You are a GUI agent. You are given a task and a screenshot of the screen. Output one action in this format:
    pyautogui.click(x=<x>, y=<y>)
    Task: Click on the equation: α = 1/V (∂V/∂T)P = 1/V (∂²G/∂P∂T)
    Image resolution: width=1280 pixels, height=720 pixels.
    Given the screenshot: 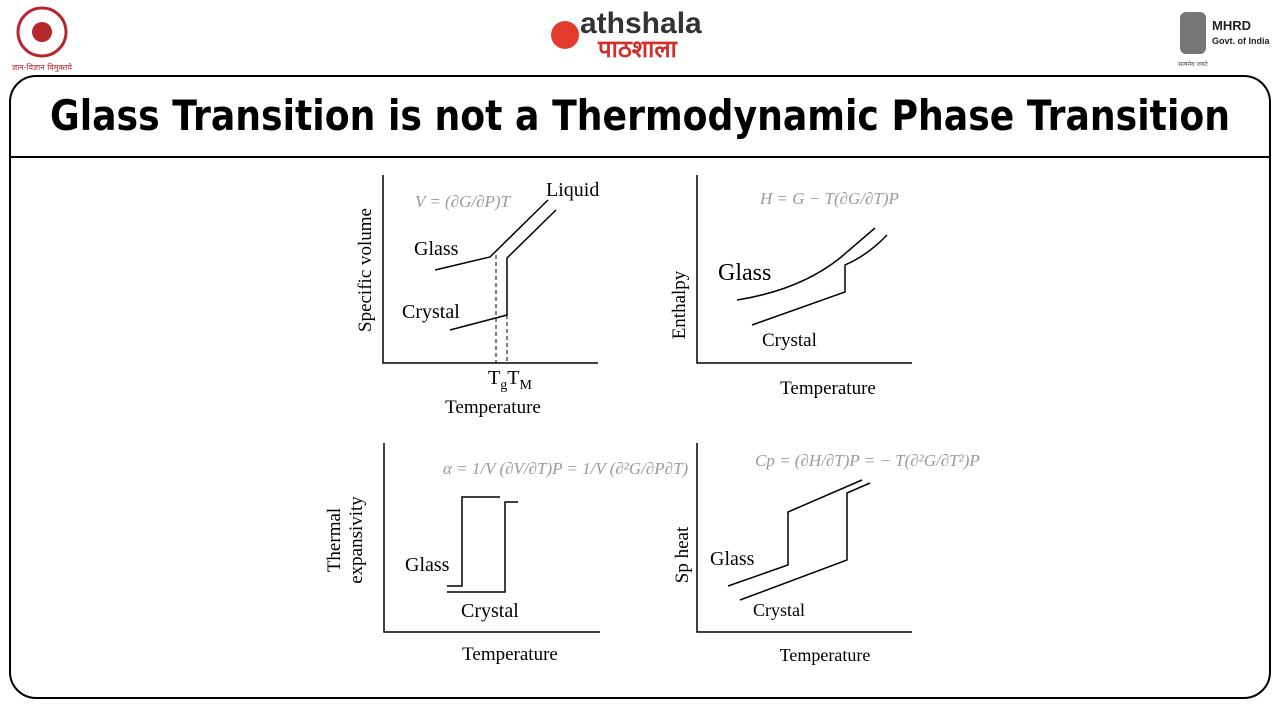 What is the action you would take?
    pyautogui.click(x=566, y=468)
    